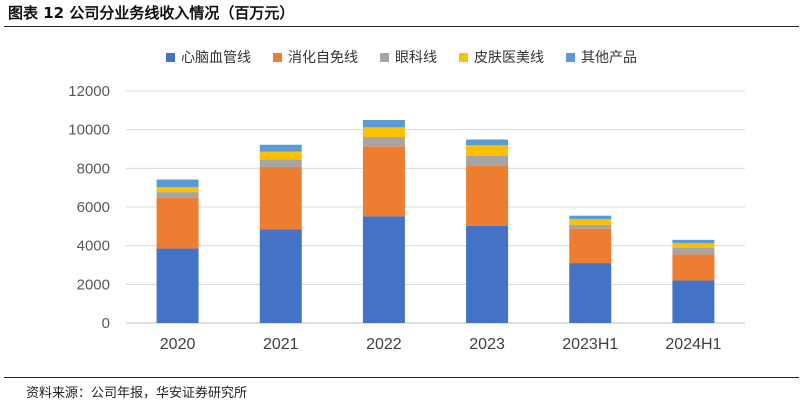  What do you see at coordinates (216, 58) in the screenshot?
I see `legend-label: 心脑血管线` at bounding box center [216, 58].